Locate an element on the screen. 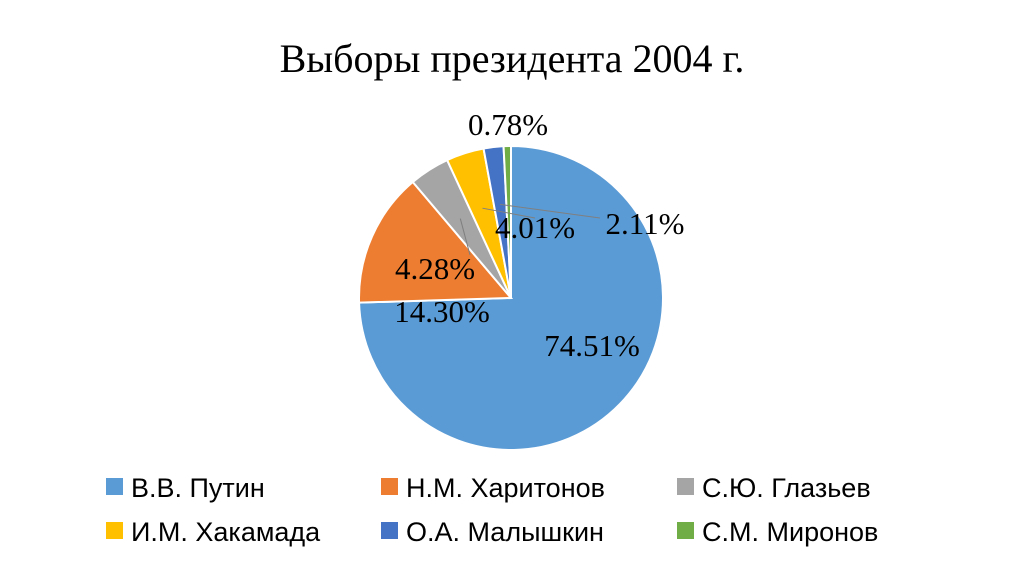 Image resolution: width=1024 pixels, height=576 pixels. data-label-2: 14.30% is located at coordinates (442, 311).